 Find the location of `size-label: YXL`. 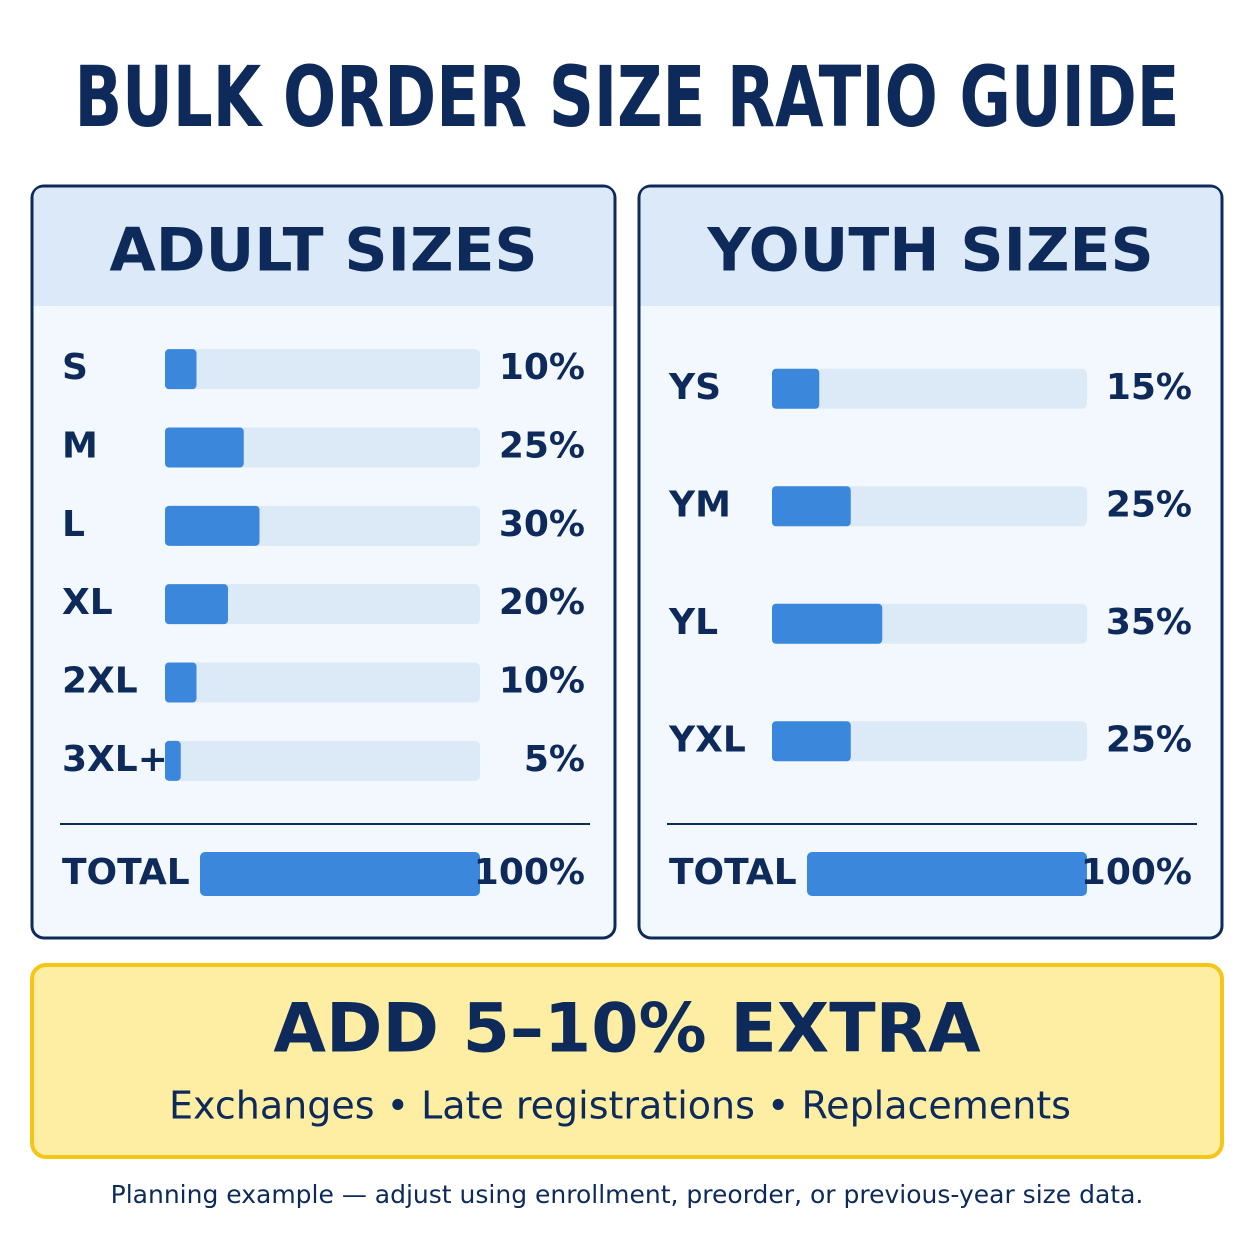

size-label: YXL is located at coordinates (707, 739).